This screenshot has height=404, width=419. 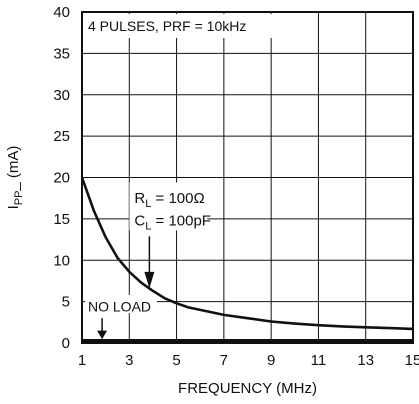 I want to click on x-axis-title: FREQUENCY (MHz), so click(x=247, y=388).